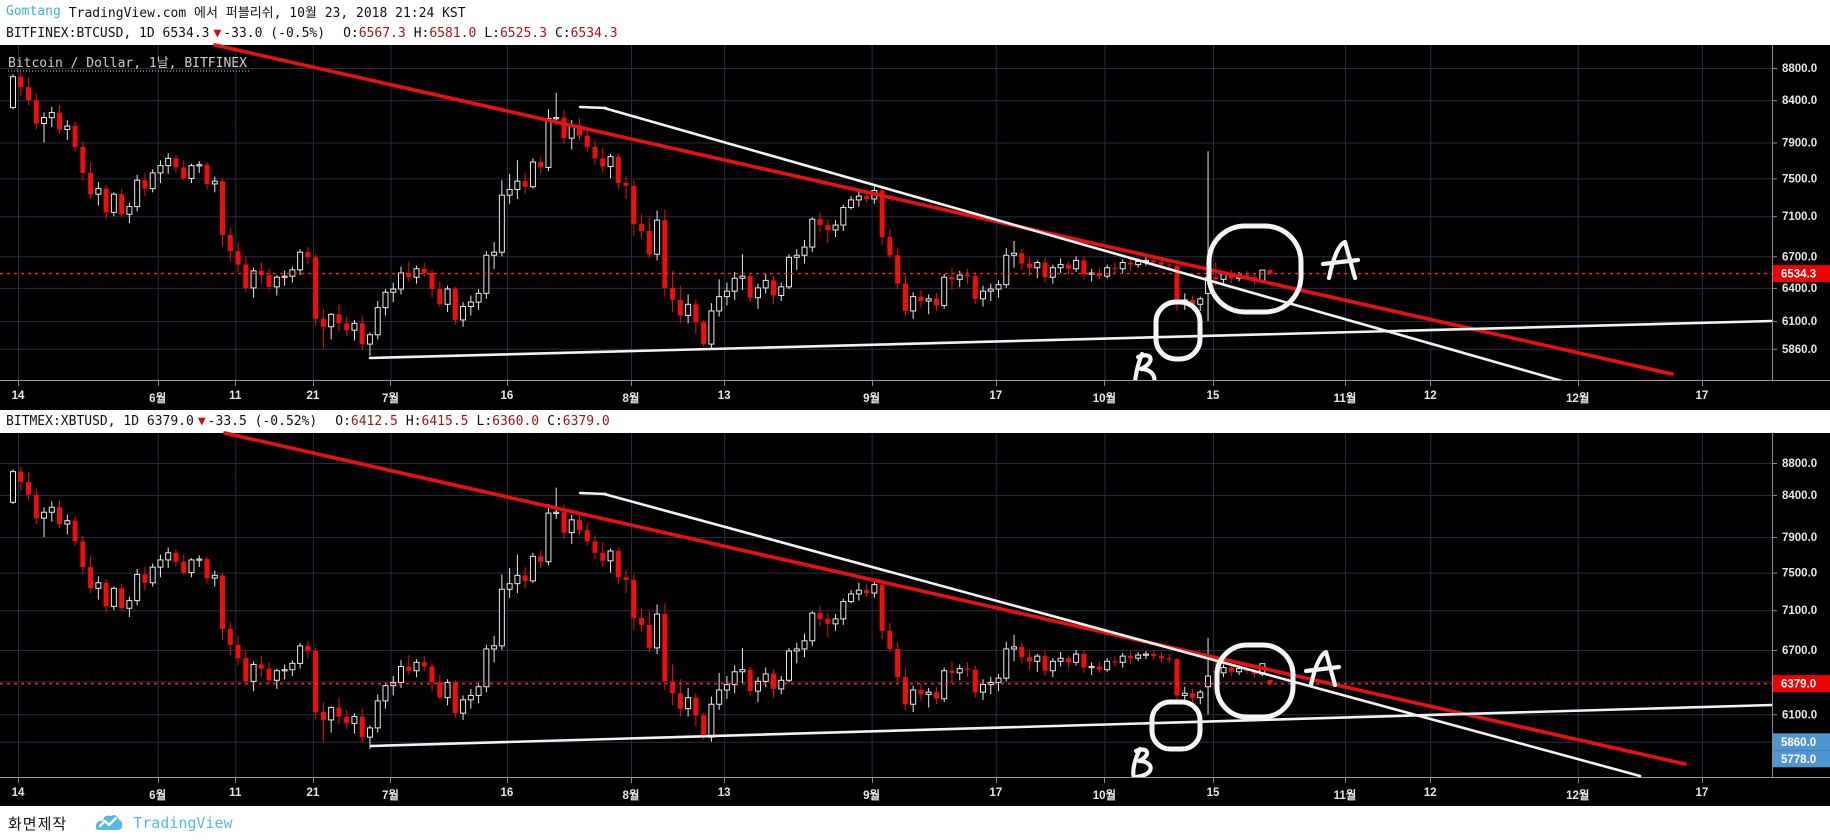 This screenshot has height=840, width=1830. What do you see at coordinates (1578, 796) in the screenshot?
I see `date-tick-label: 12월` at bounding box center [1578, 796].